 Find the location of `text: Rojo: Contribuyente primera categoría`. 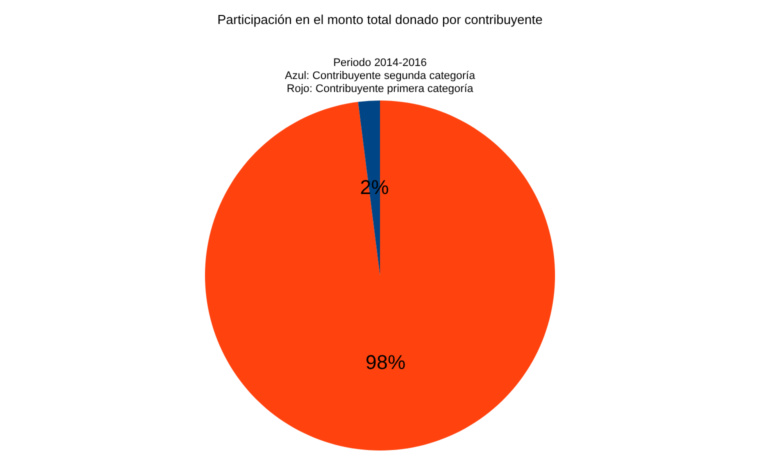

text: Rojo: Contribuyente primera categoría is located at coordinates (380, 89).